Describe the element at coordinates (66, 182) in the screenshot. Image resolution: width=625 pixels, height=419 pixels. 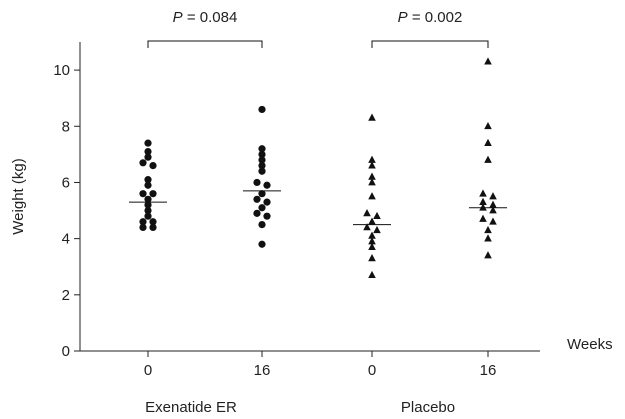
I see `y-tick-label: 6` at that location.